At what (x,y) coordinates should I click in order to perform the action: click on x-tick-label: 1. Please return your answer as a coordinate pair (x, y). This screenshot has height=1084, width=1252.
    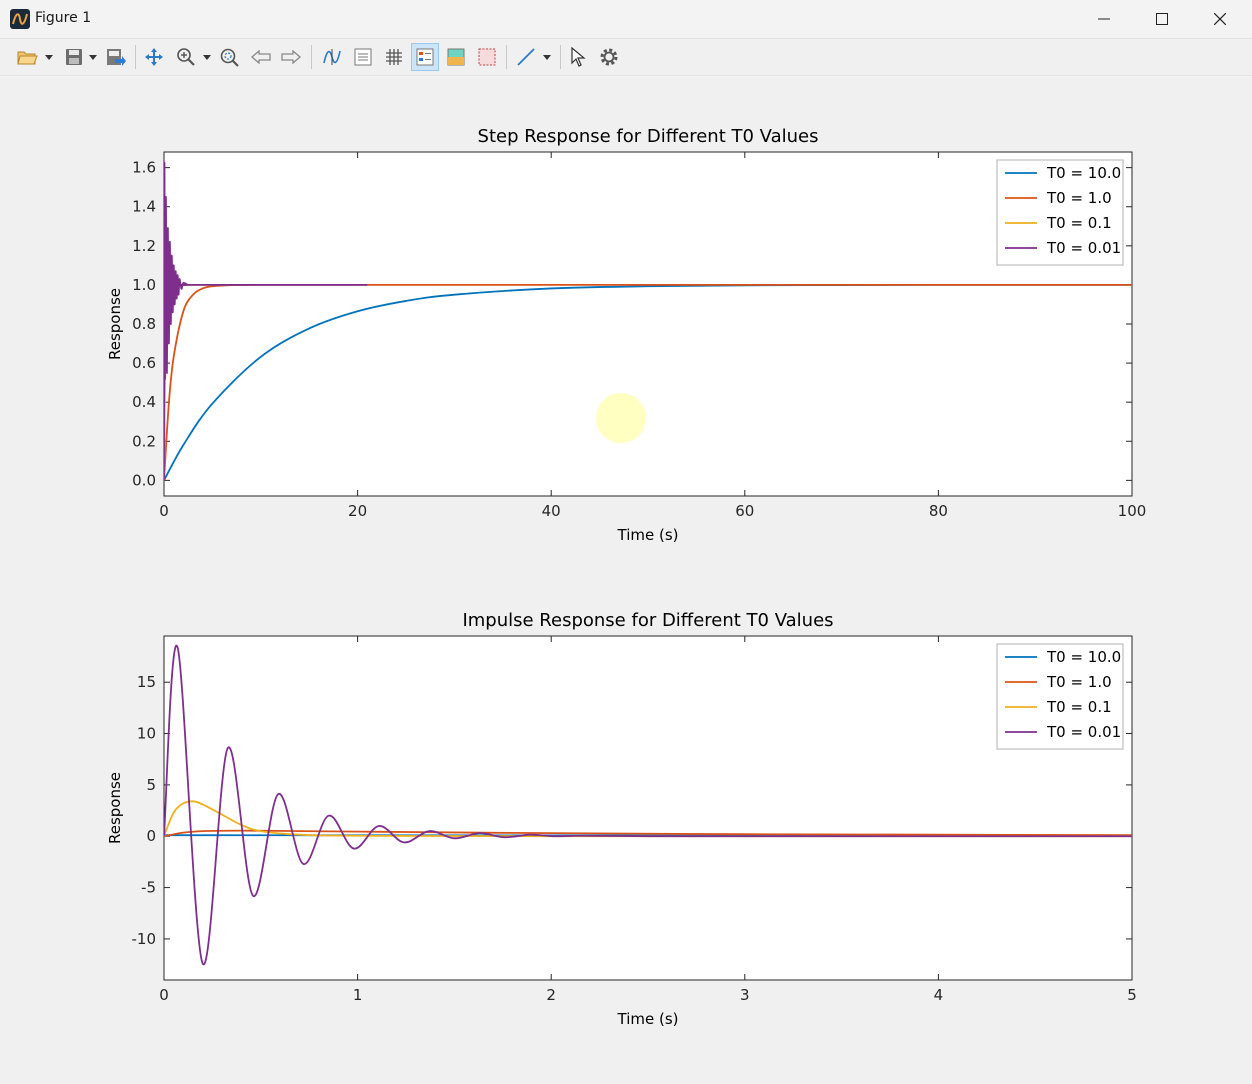
    Looking at the image, I should click on (358, 995).